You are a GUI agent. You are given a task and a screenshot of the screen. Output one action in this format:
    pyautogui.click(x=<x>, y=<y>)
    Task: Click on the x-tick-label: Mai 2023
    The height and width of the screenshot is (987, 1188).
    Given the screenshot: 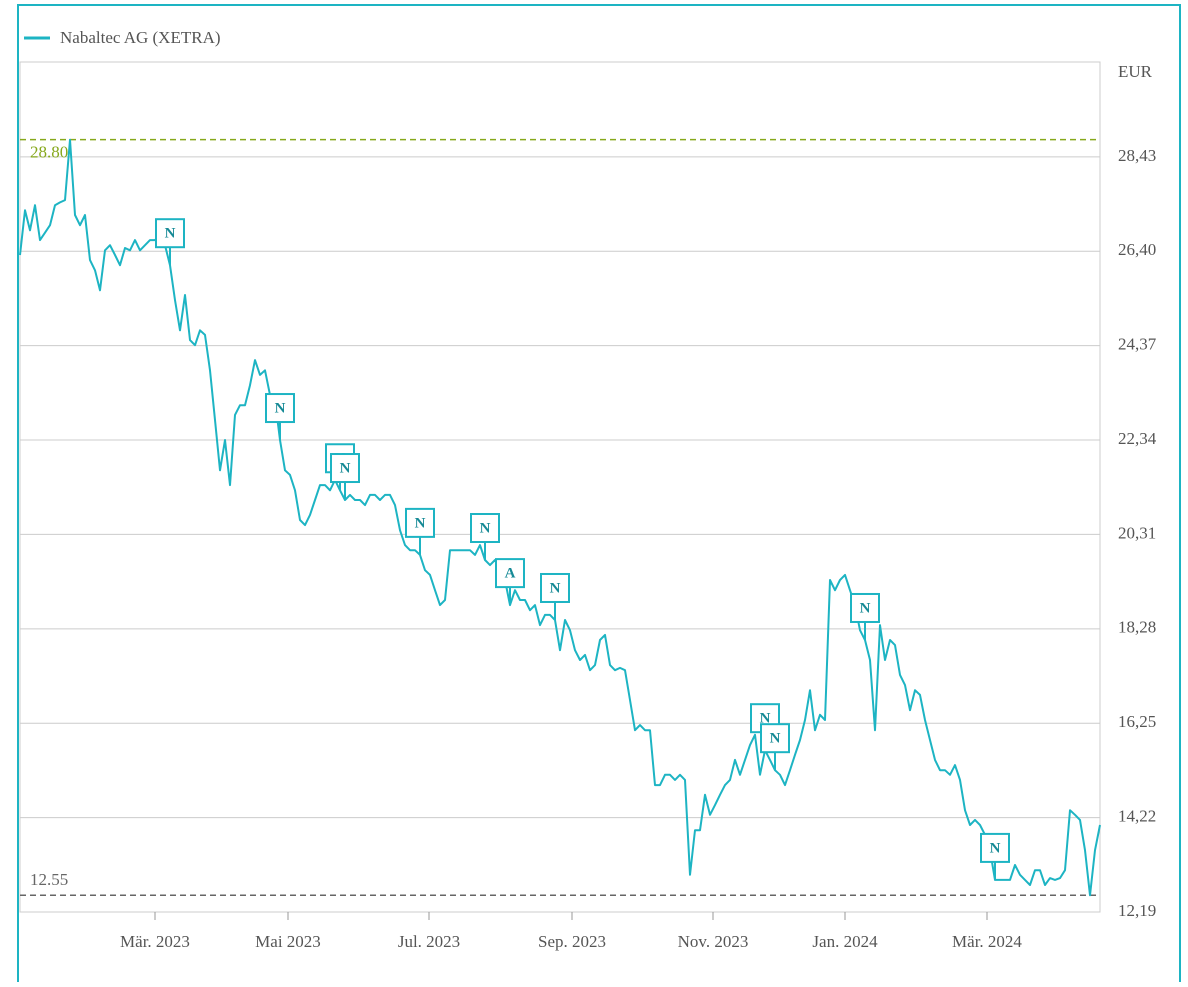 What is the action you would take?
    pyautogui.click(x=288, y=941)
    